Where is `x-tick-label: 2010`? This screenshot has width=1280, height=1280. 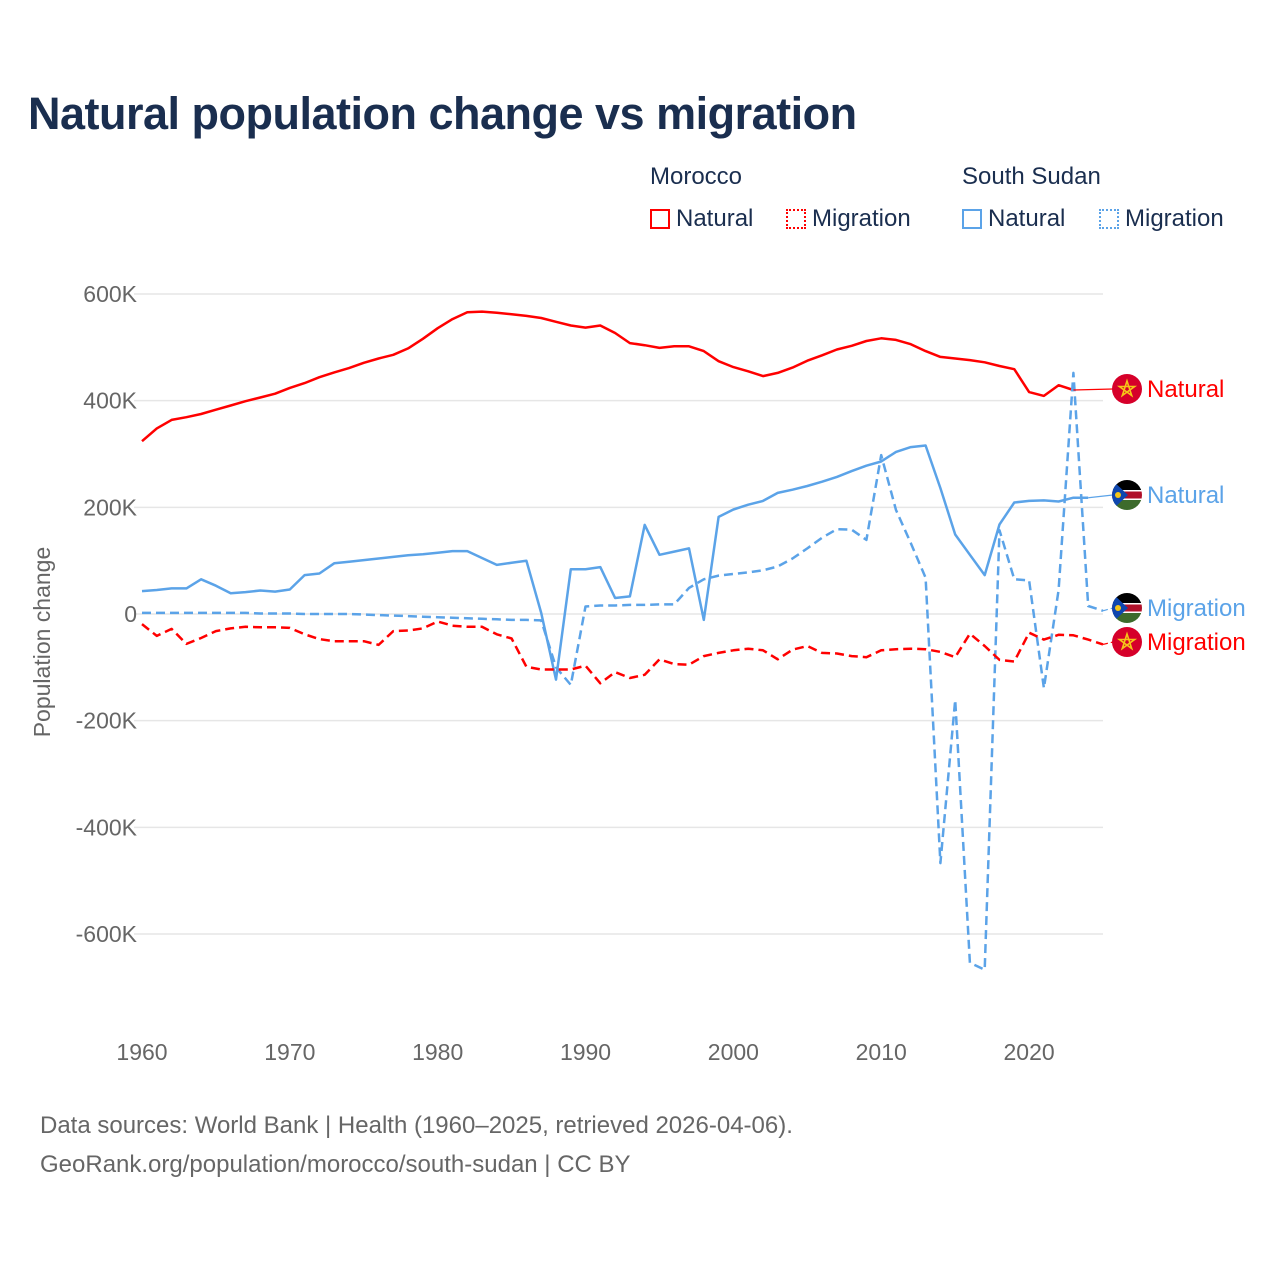 x-tick-label: 2010 is located at coordinates (881, 1052).